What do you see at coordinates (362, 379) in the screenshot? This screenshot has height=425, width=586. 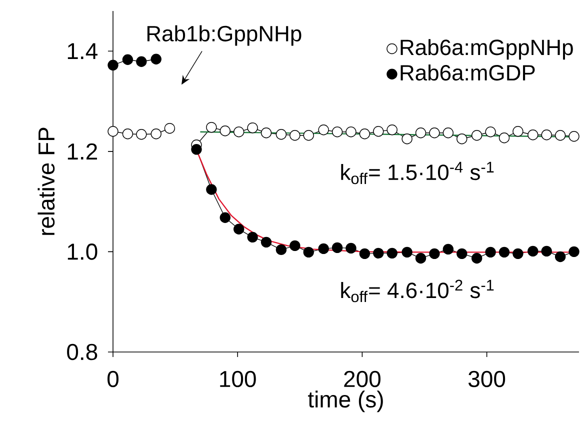 I see `x-tick-label: 200` at bounding box center [362, 379].